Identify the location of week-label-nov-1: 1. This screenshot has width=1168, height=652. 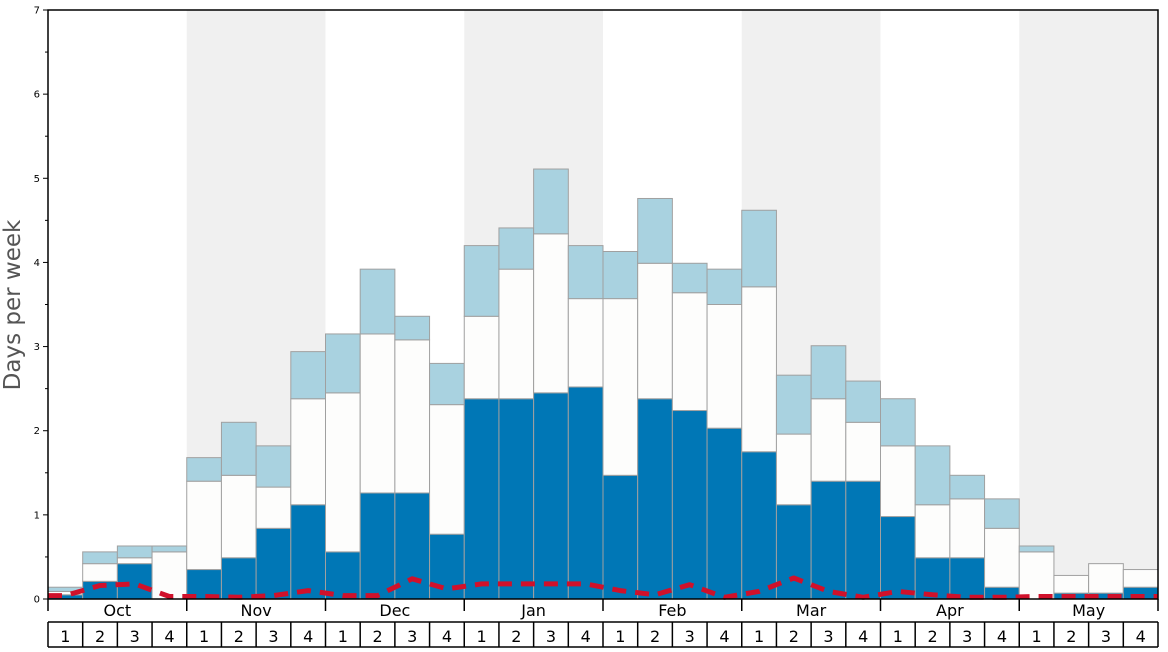
(204, 636).